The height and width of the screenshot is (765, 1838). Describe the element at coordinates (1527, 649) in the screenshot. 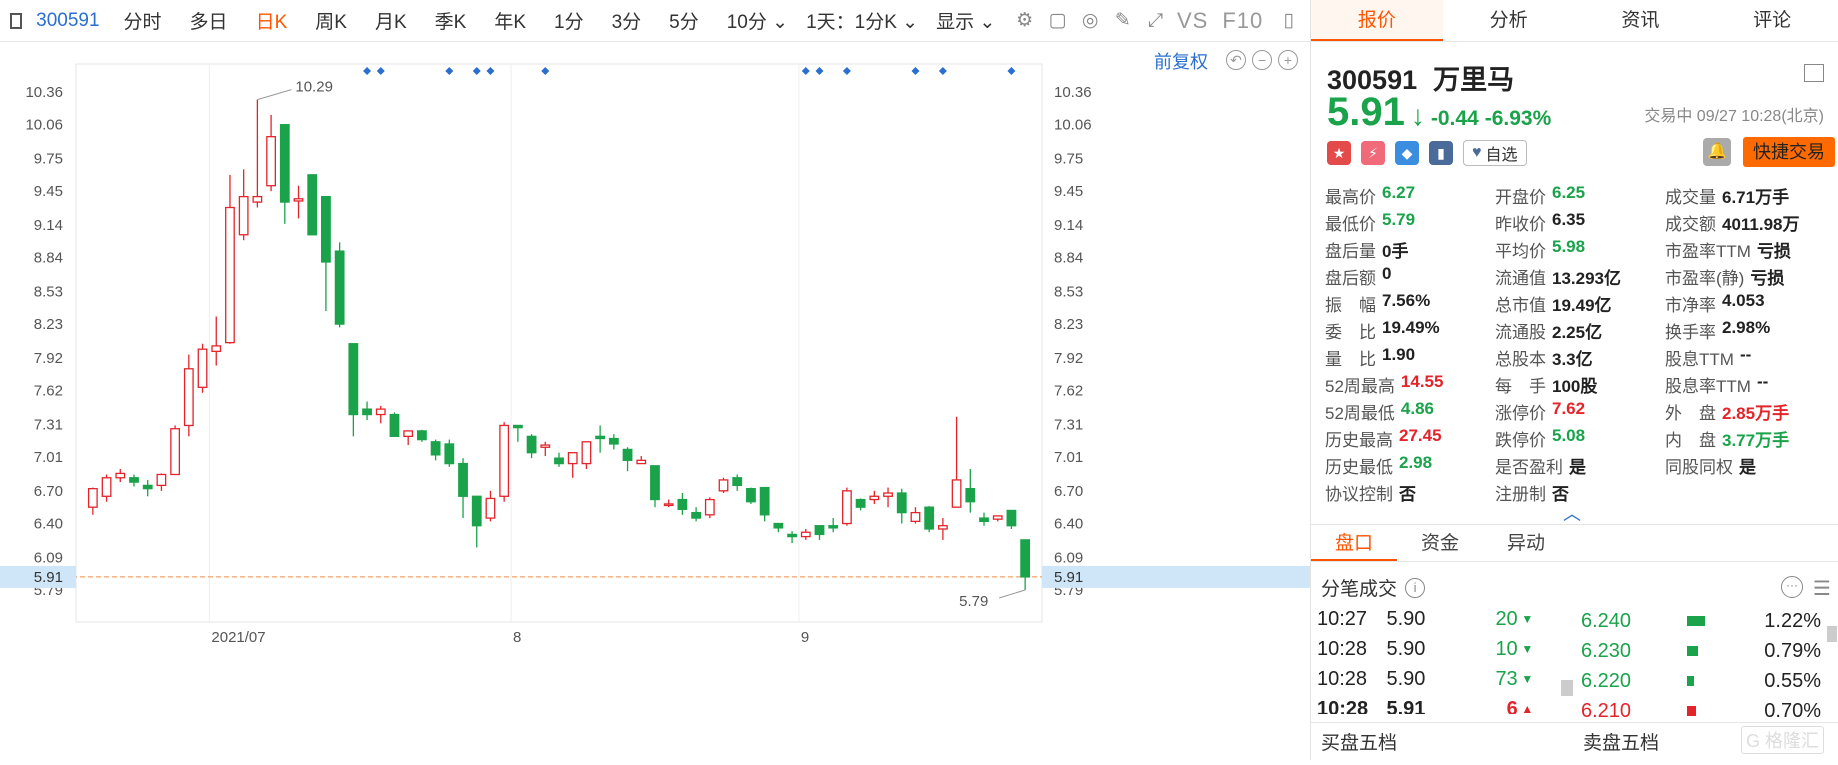

I see `down-triangle-icon: ▼` at that location.